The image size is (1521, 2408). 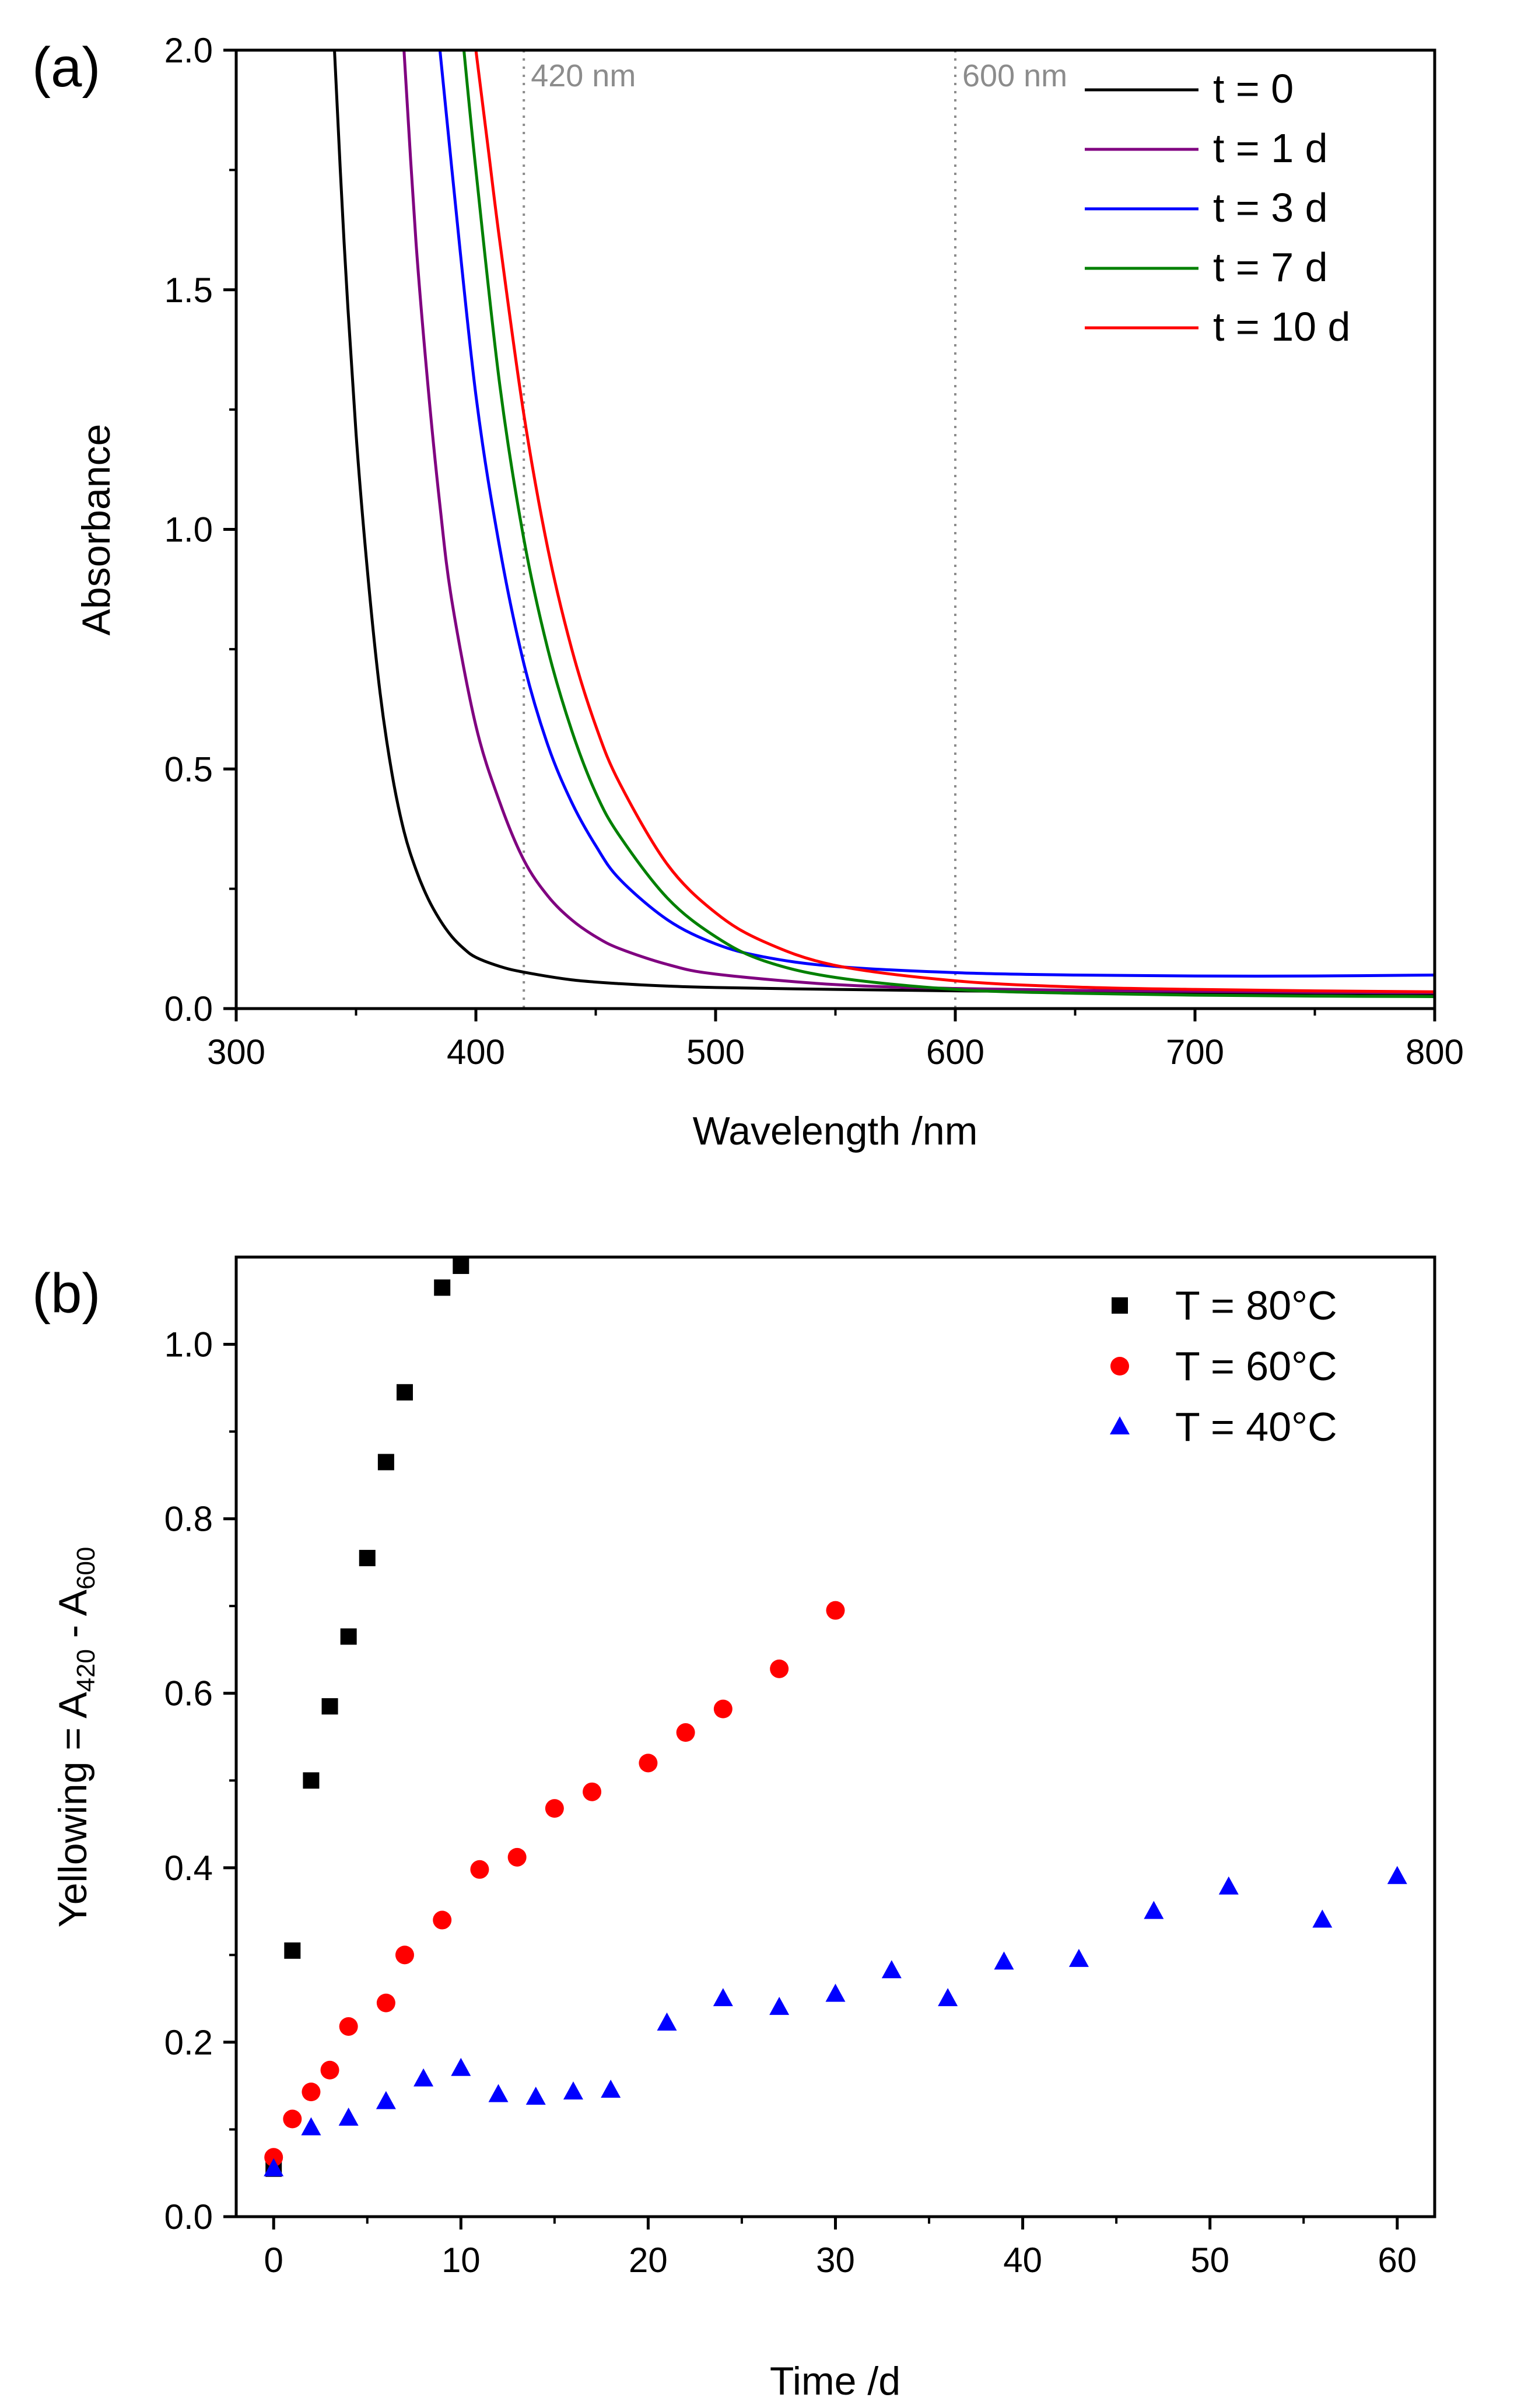 I want to click on legend-label-0: t = 0, so click(x=1254, y=88).